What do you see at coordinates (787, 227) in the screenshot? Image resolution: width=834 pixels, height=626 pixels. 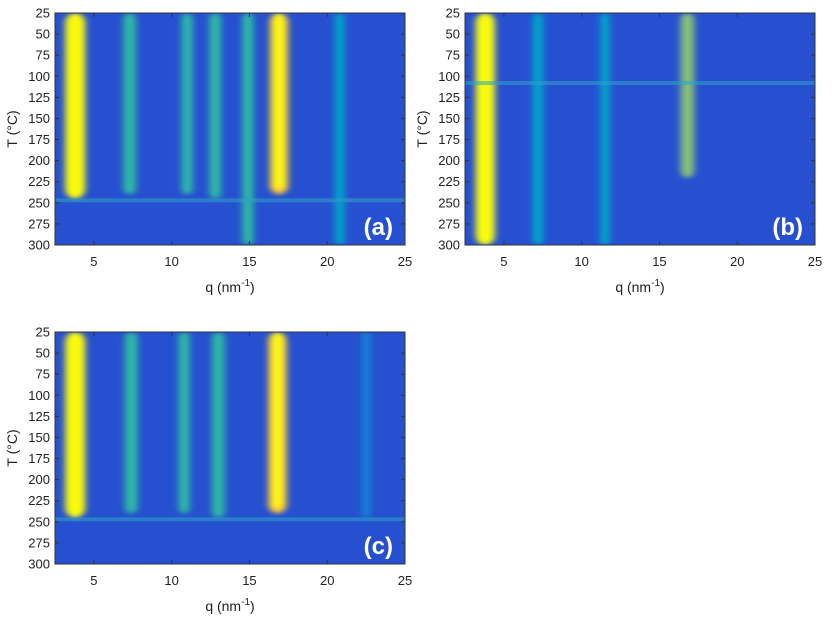 I see `panel-label: (b)` at bounding box center [787, 227].